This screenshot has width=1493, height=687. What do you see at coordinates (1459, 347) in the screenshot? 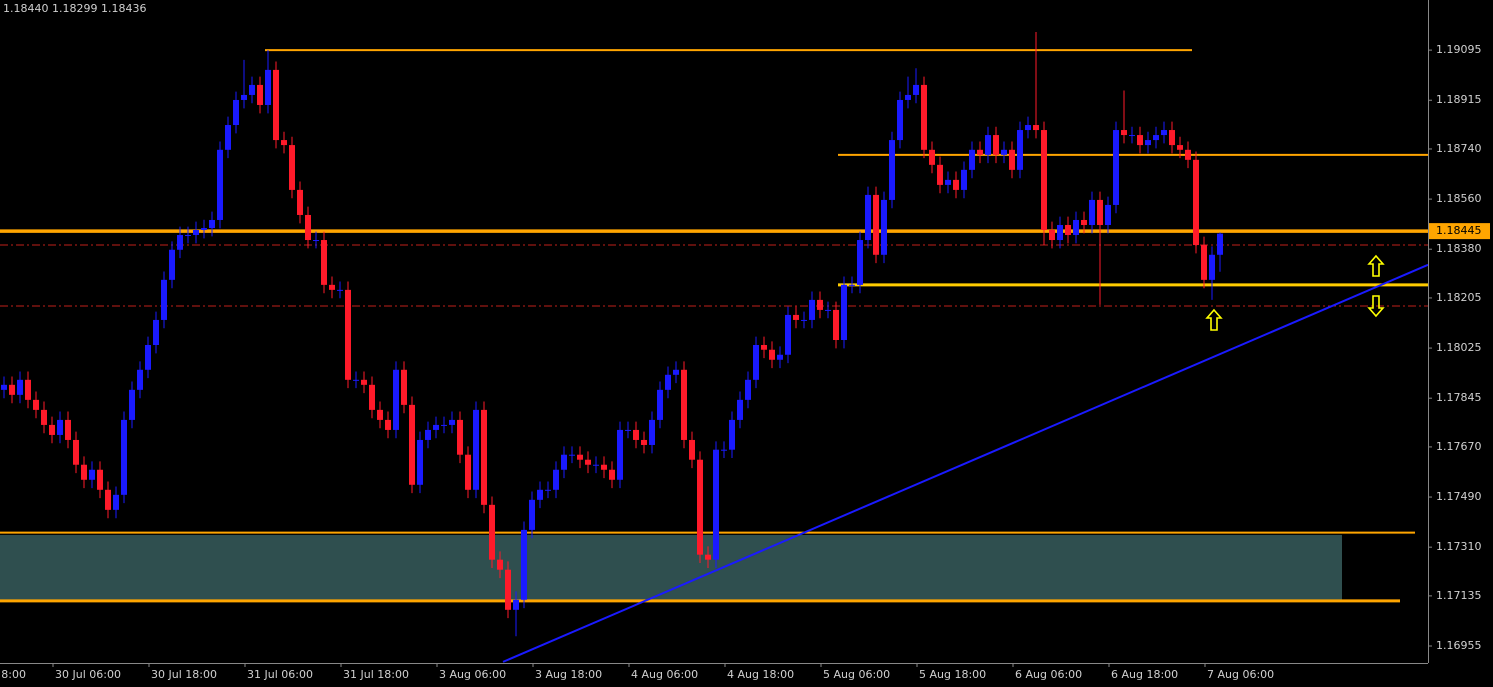
I see `y-tick-label: 1.18025` at bounding box center [1459, 347].